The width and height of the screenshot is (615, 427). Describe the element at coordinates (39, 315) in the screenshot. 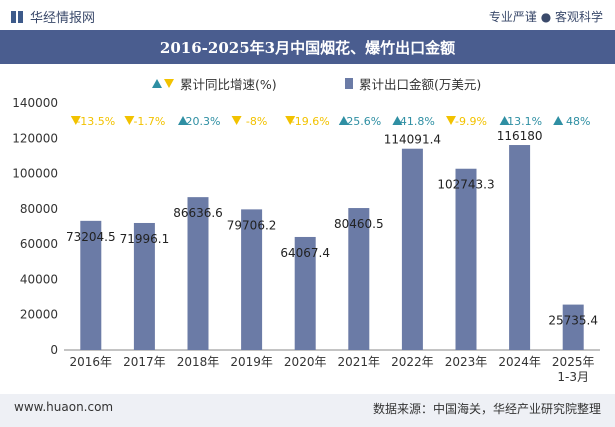

I see `y-tick-label: 20000` at that location.